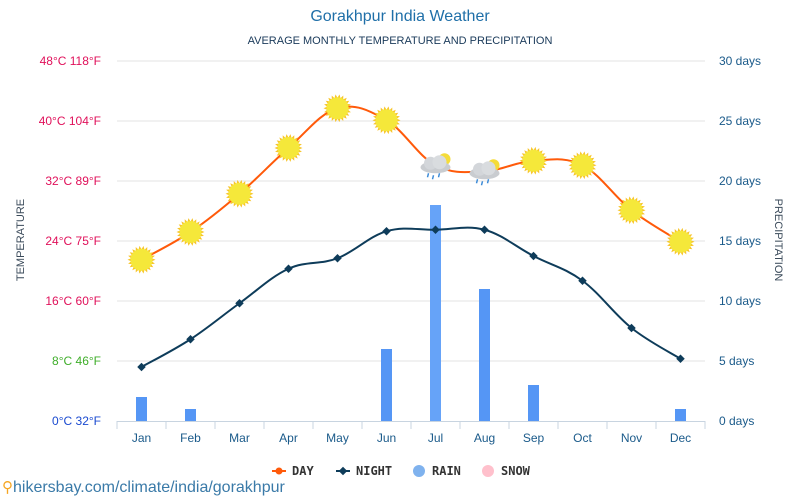  I want to click on x-tick-label: Oct, so click(582, 438).